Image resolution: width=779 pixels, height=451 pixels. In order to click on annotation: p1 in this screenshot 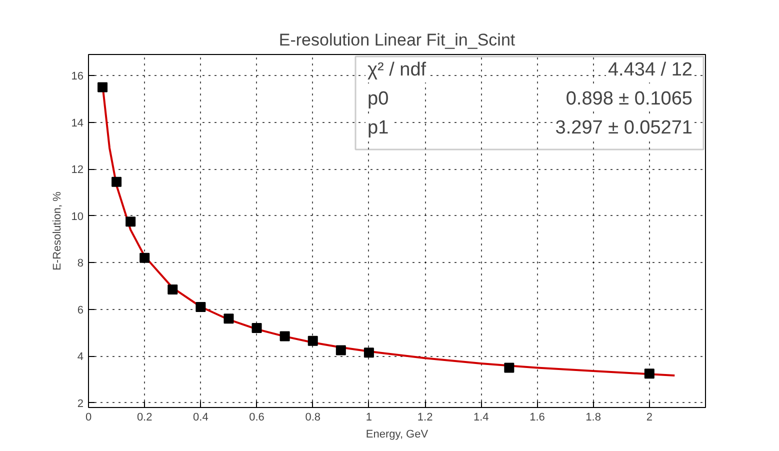, I will do `click(378, 128)`.